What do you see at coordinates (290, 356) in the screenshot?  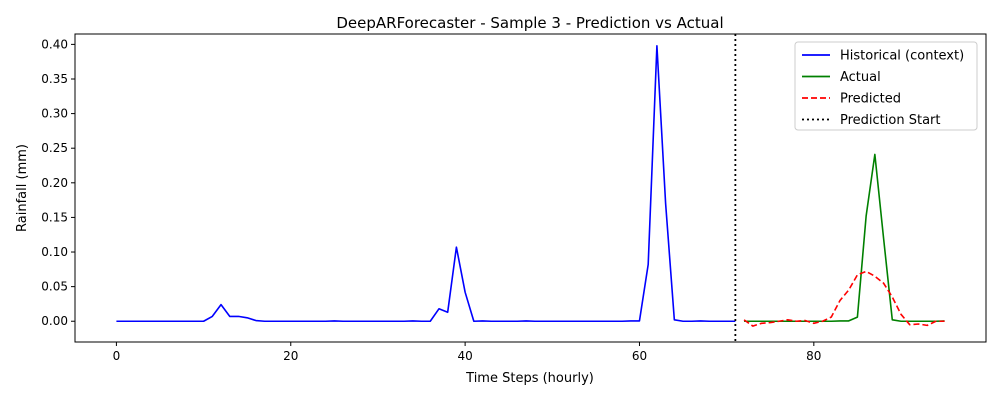 I see `x-tick-label: 20` at bounding box center [290, 356].